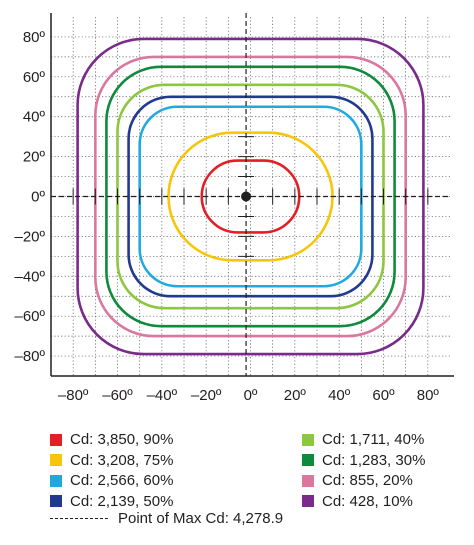  I want to click on legend-item: Cd: 1,283, 30%, so click(363, 460).